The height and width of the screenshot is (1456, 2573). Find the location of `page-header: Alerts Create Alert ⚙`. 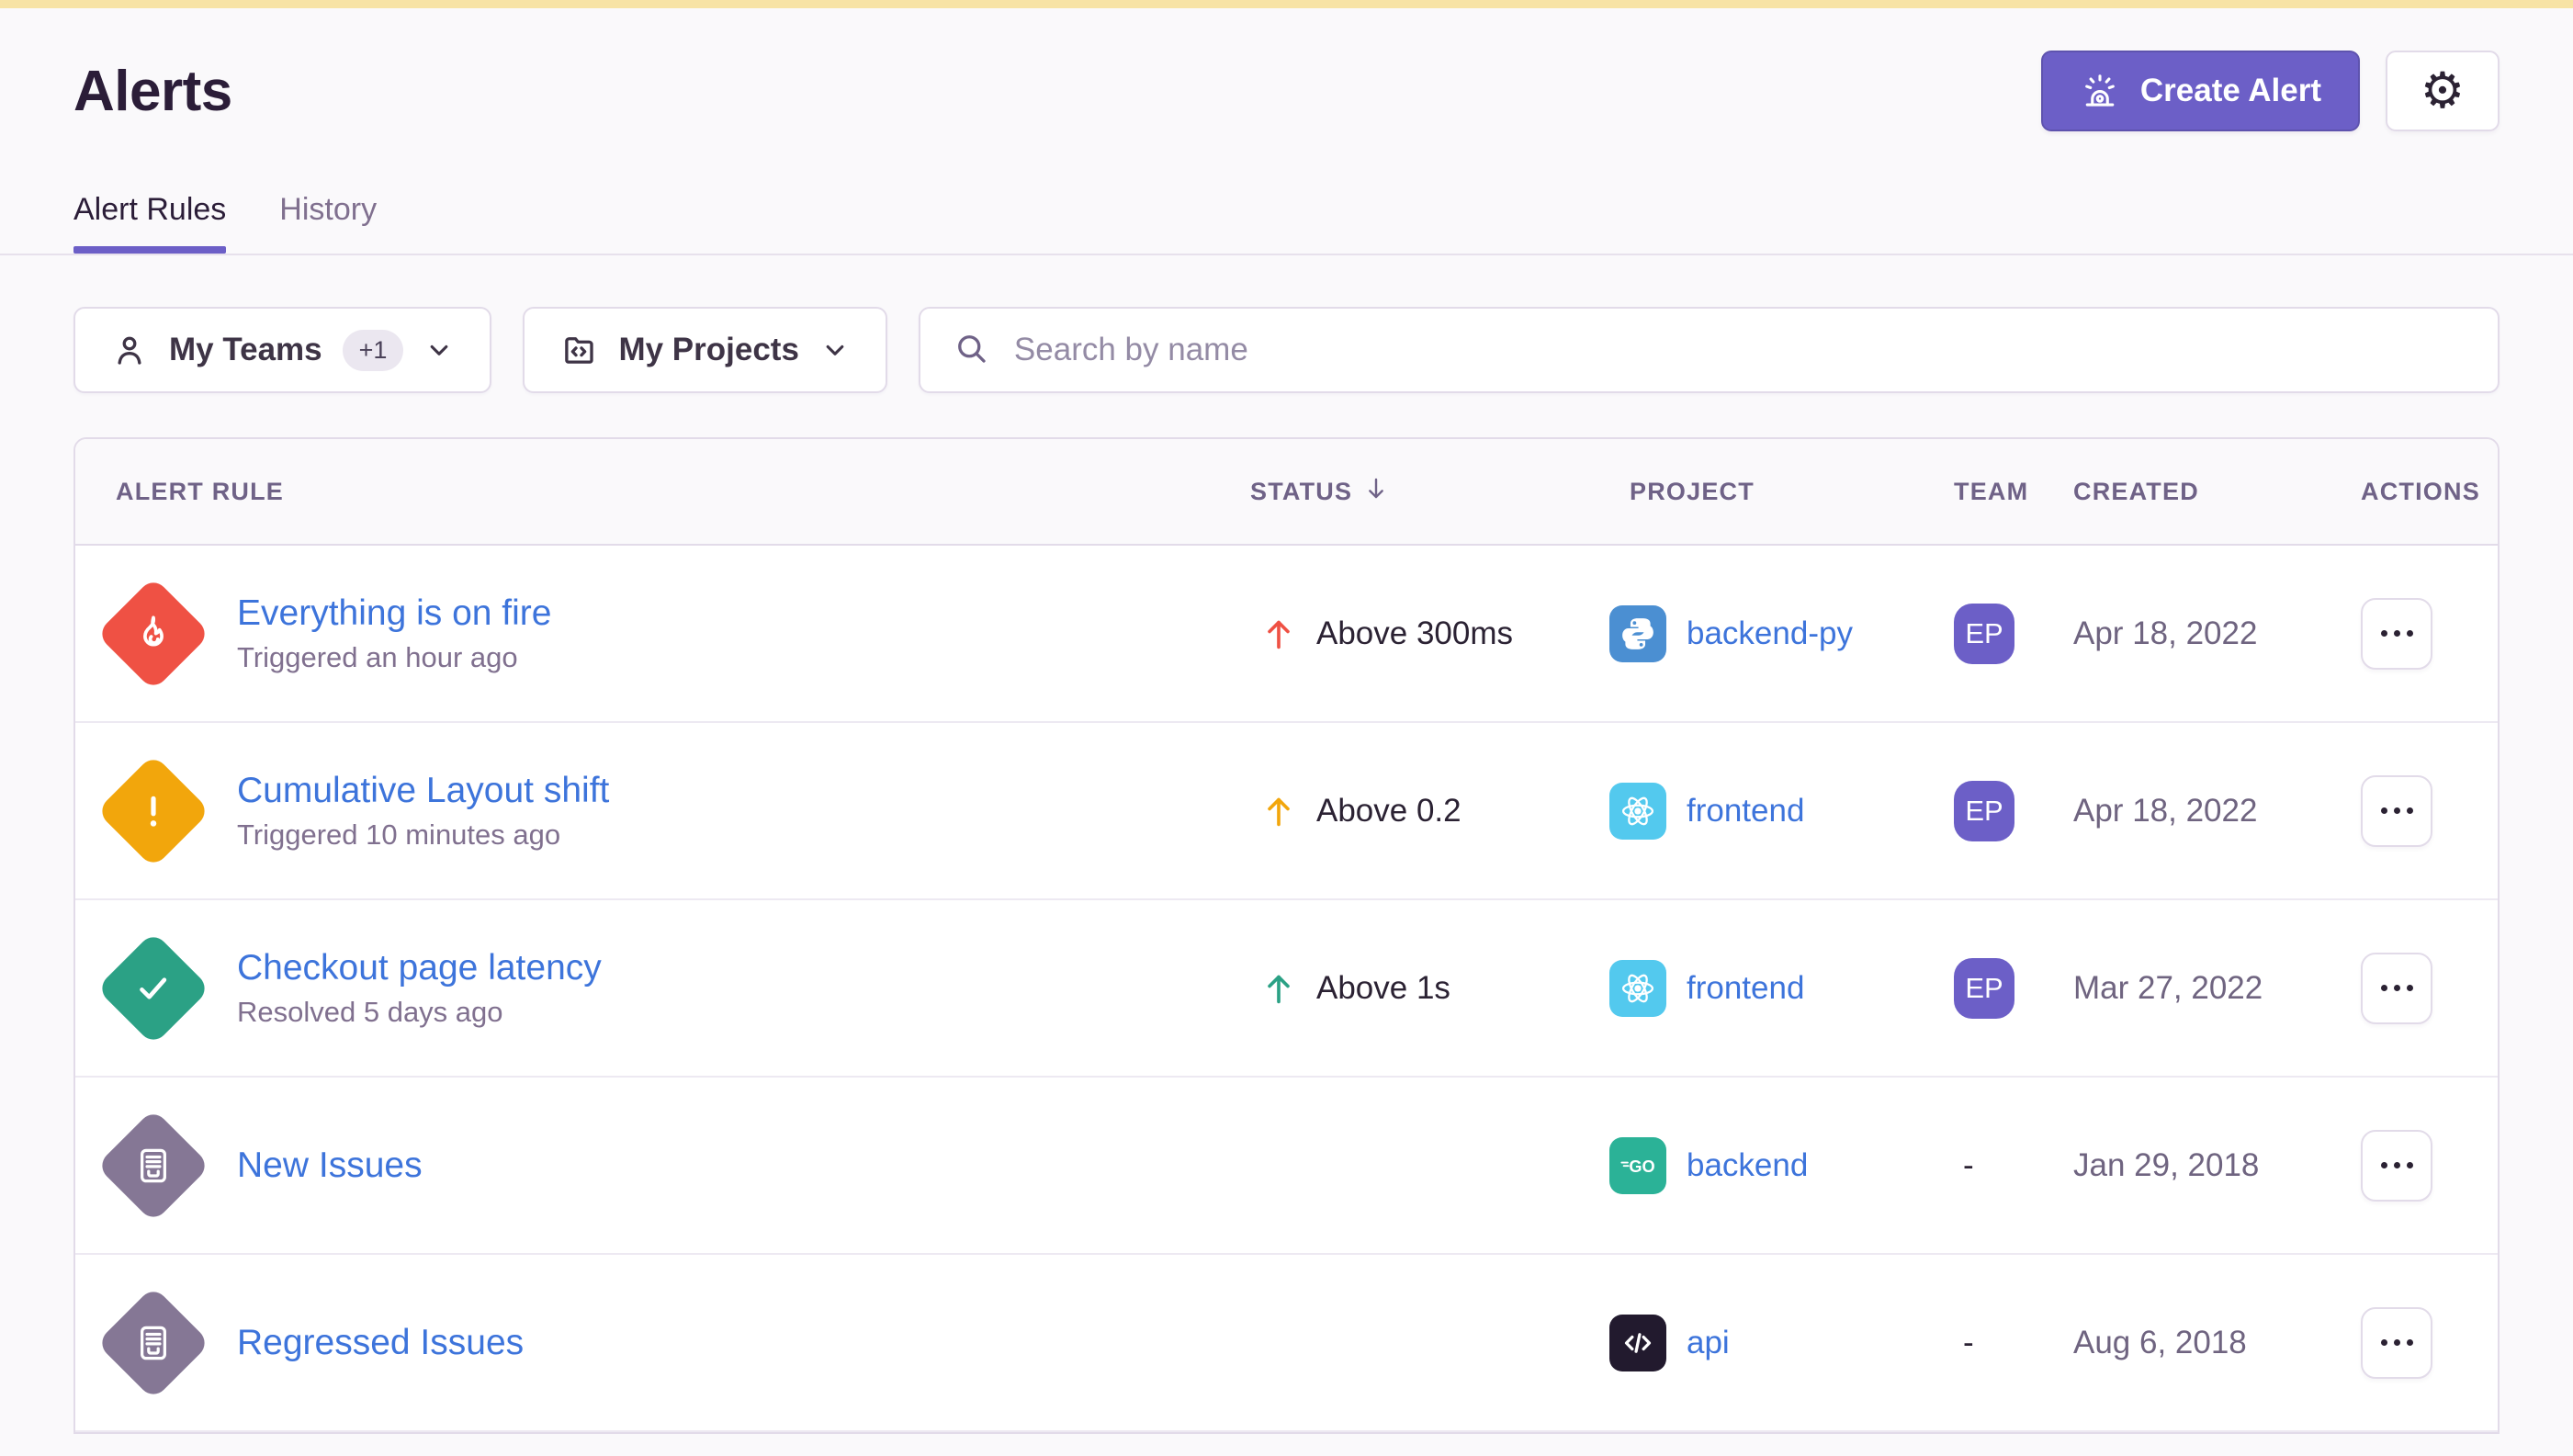

page-header: Alerts Create Alert ⚙ is located at coordinates (1286, 91).